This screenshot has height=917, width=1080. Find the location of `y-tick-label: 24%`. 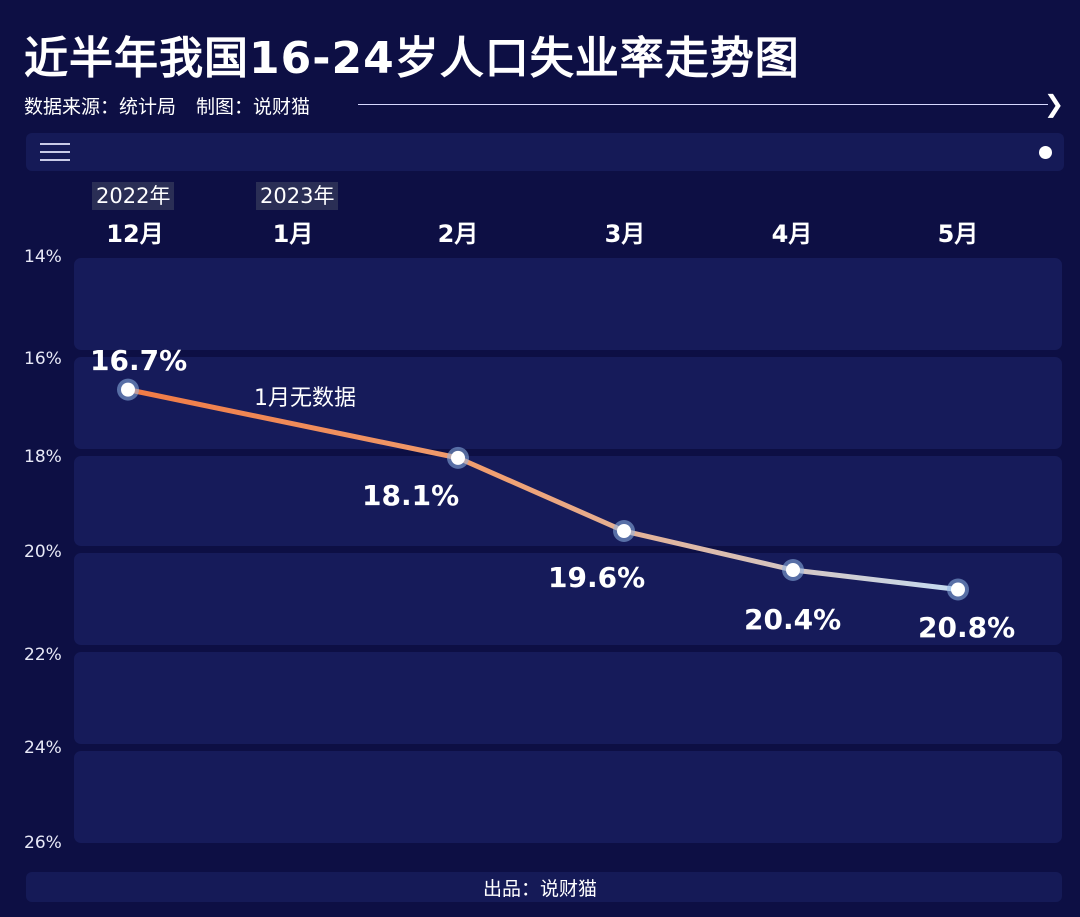

y-tick-label: 24% is located at coordinates (43, 748).